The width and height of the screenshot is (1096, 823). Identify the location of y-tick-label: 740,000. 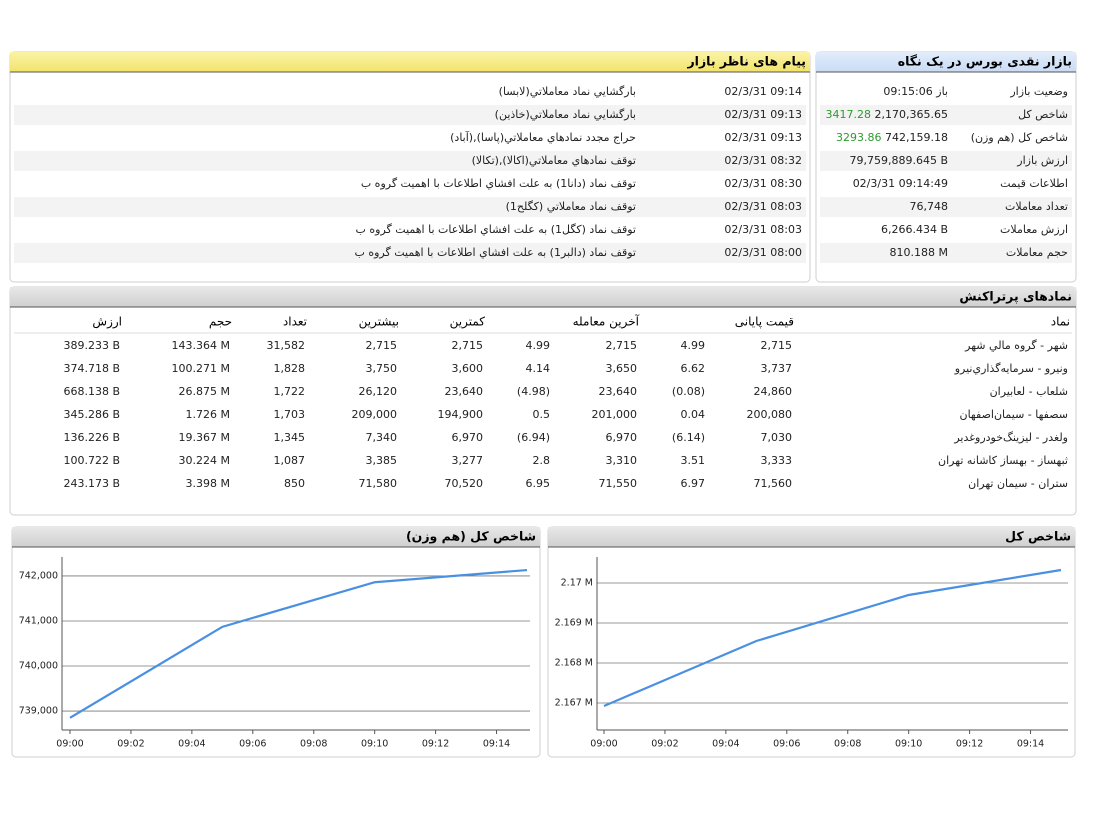
(38, 666).